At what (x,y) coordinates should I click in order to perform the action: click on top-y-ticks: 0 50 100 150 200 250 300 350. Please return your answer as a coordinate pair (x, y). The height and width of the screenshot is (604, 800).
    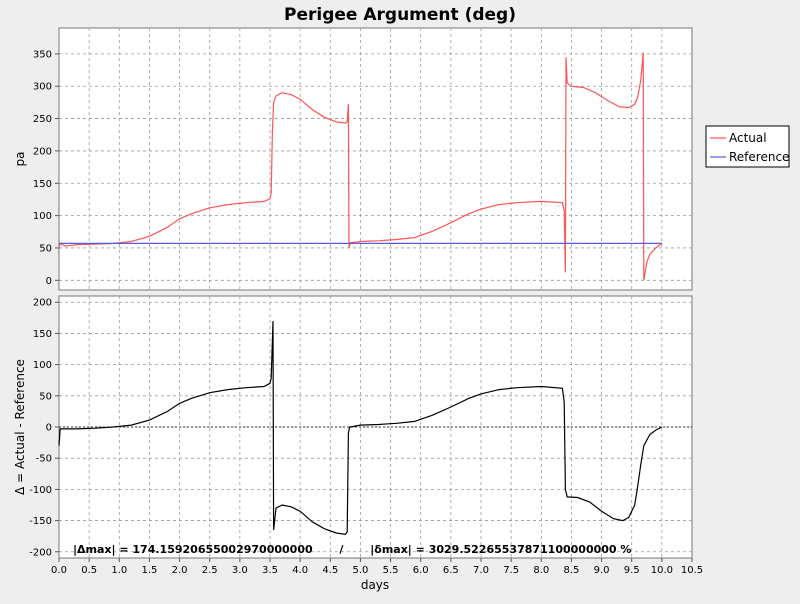
    Looking at the image, I should click on (46, 168).